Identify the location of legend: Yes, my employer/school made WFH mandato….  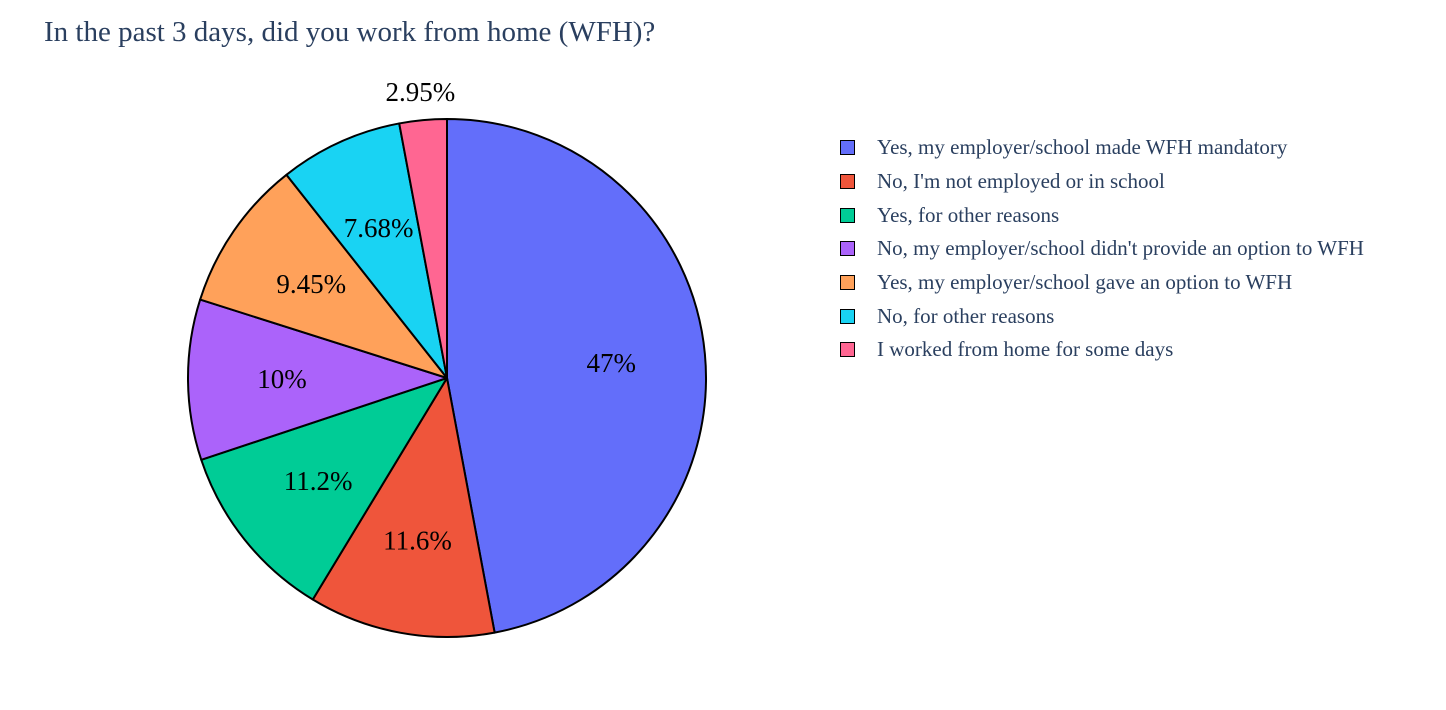
(1102, 249).